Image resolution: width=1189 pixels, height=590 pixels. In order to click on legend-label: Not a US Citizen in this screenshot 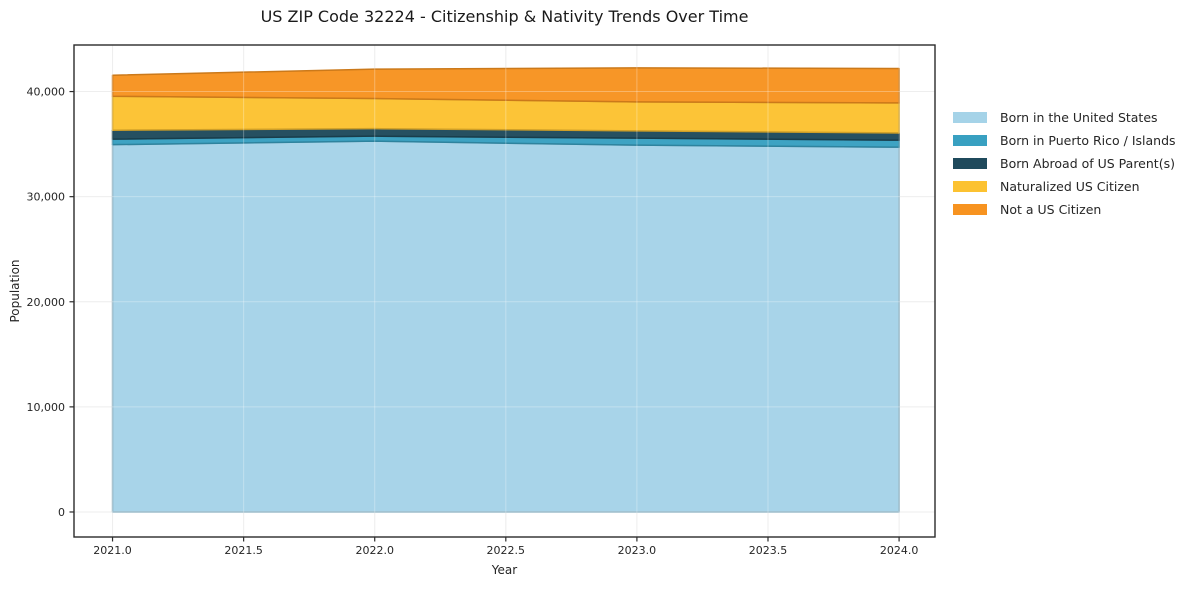, I will do `click(1051, 209)`.